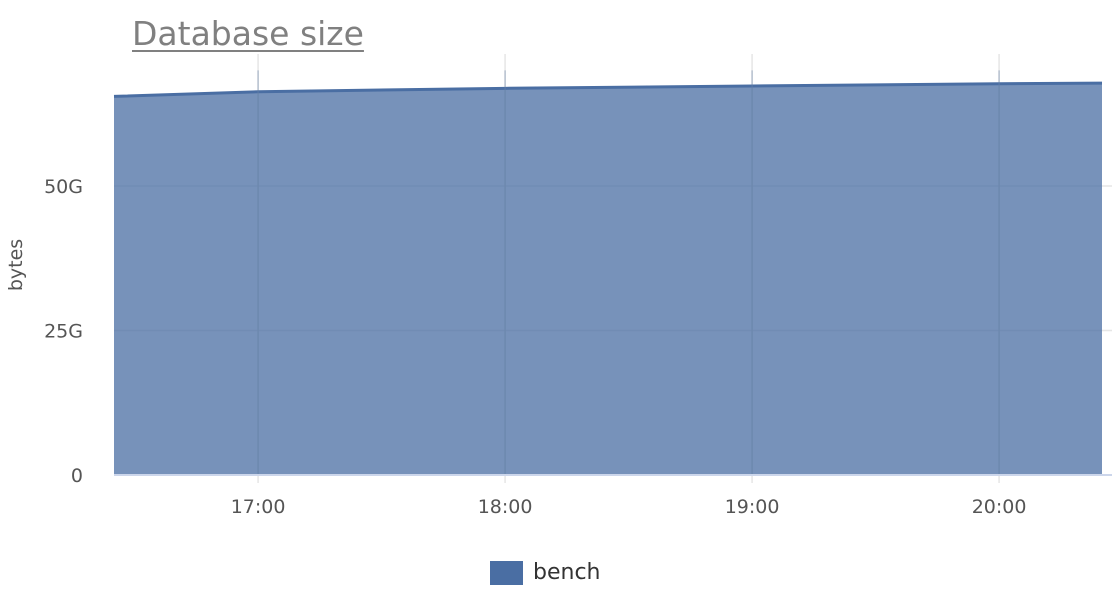  What do you see at coordinates (258, 507) in the screenshot?
I see `x-tick-label: 17:00` at bounding box center [258, 507].